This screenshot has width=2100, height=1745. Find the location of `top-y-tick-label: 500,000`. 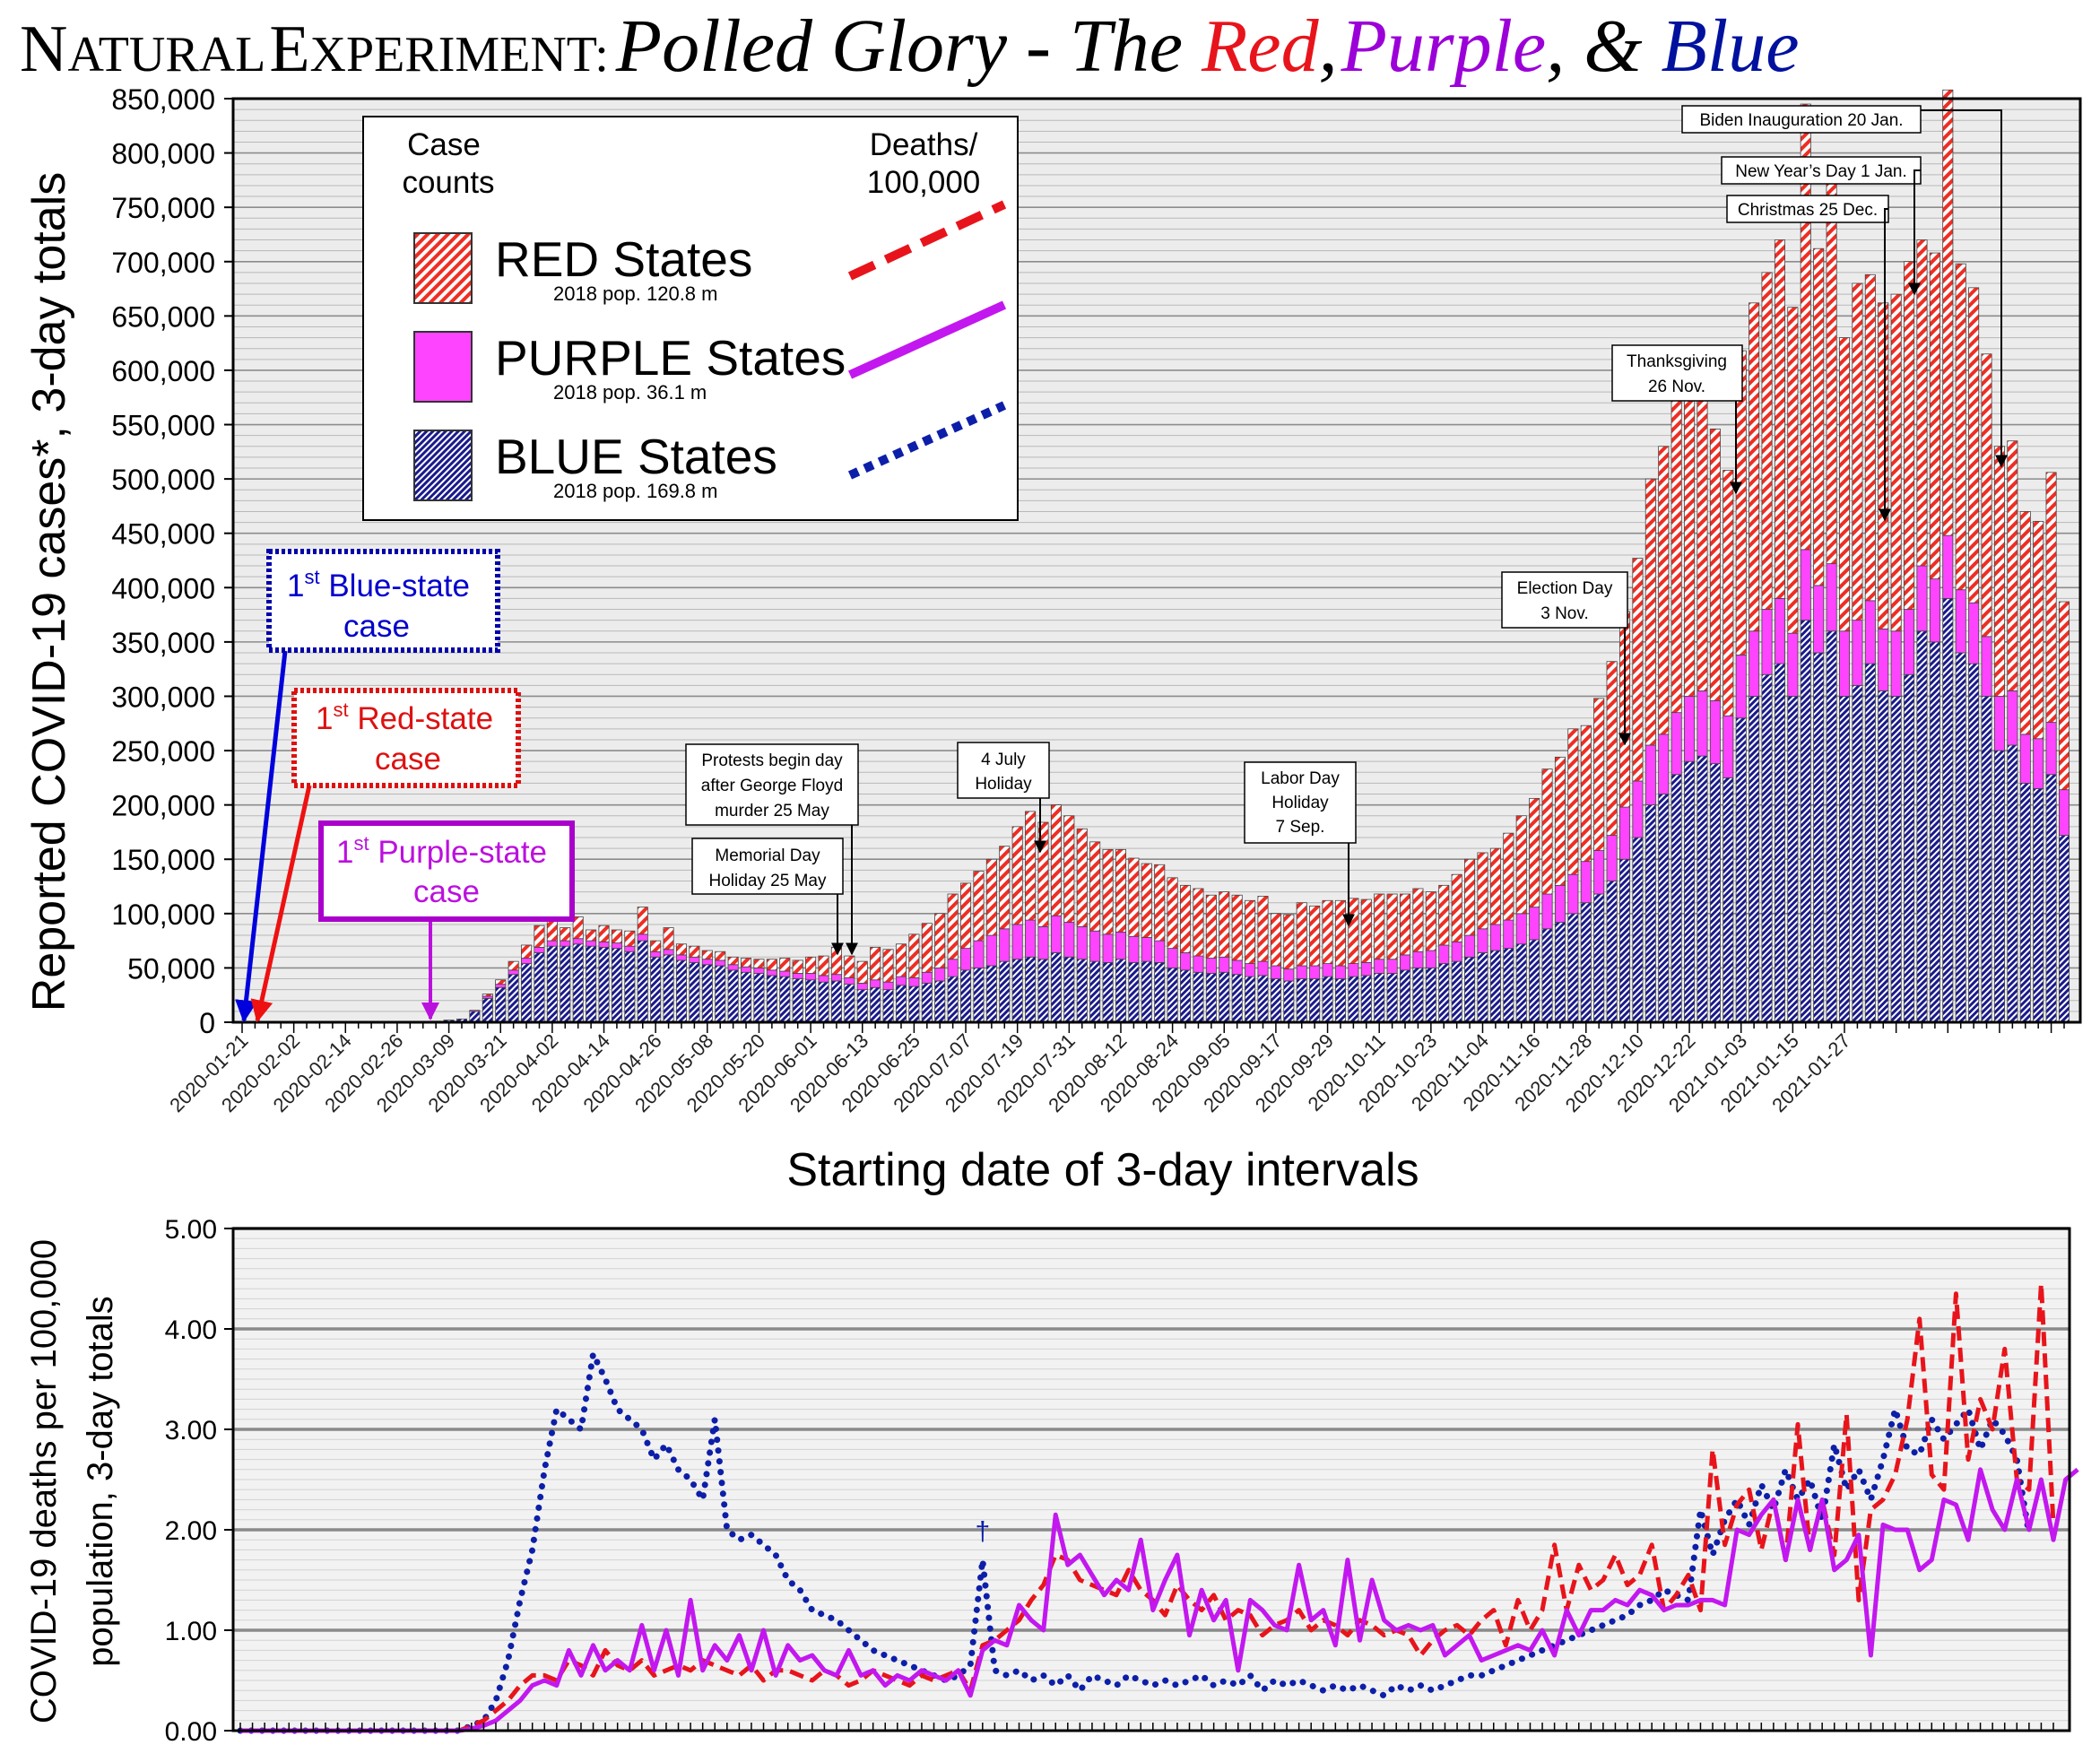

top-y-tick-label: 500,000 is located at coordinates (163, 480).